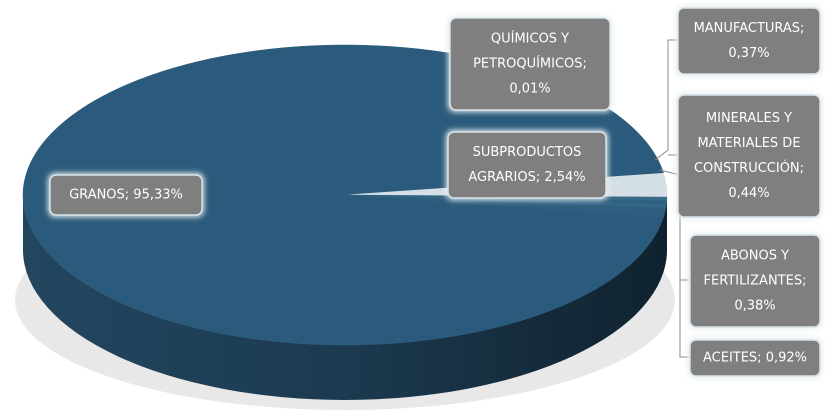  I want to click on data-label: QUÍMICOS Y, so click(530, 39).